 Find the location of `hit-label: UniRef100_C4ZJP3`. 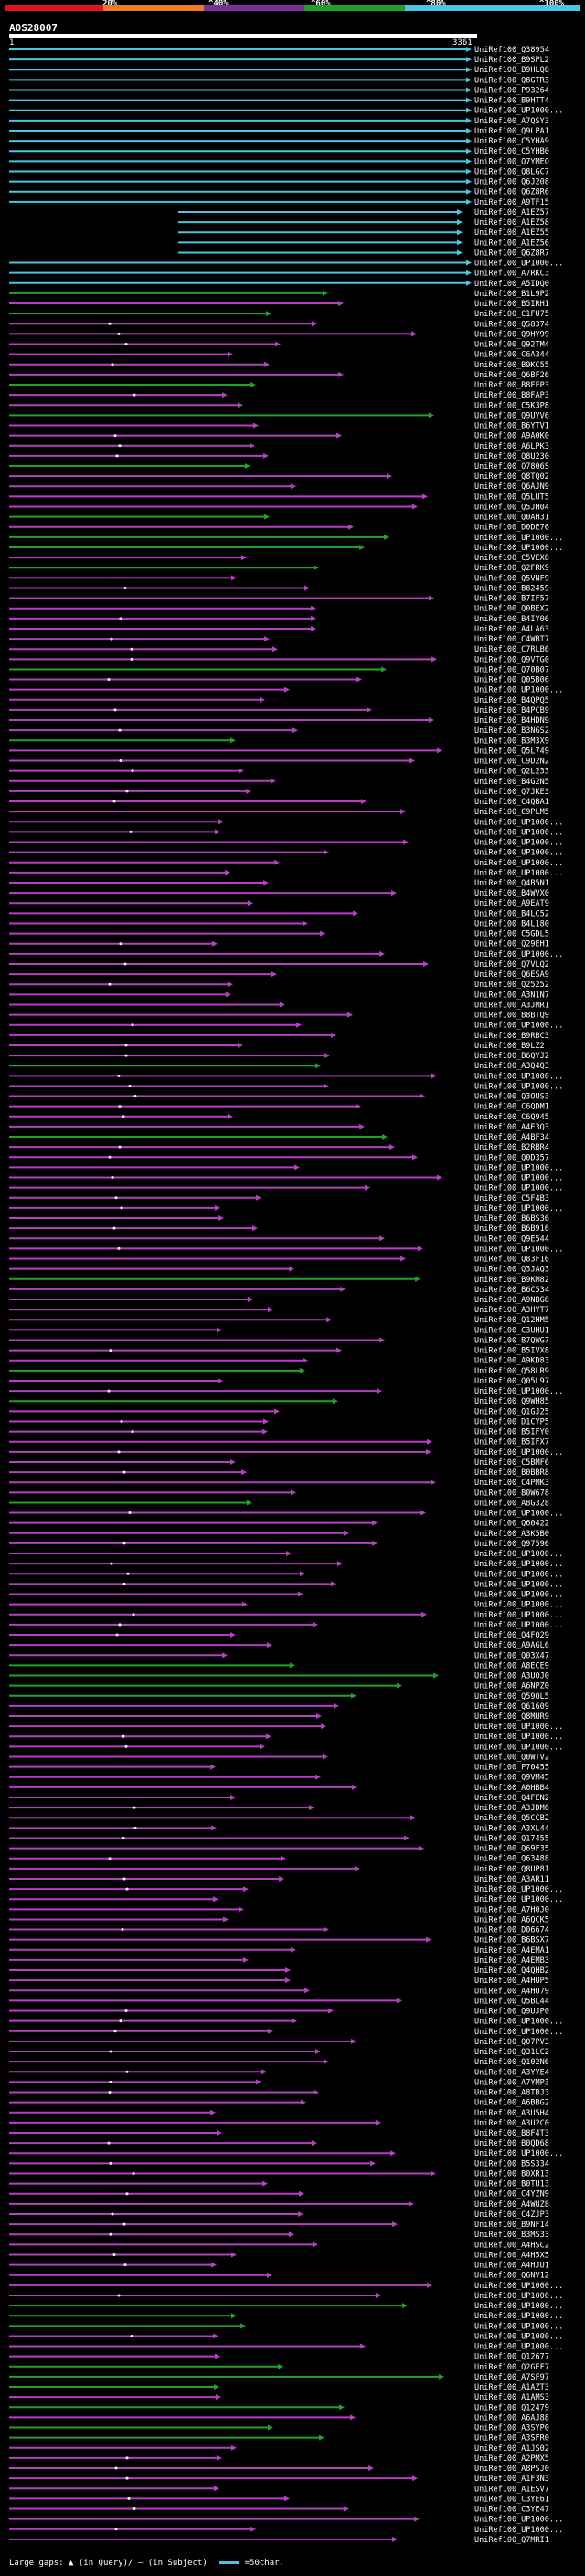

hit-label: UniRef100_C4ZJP3 is located at coordinates (512, 2215).